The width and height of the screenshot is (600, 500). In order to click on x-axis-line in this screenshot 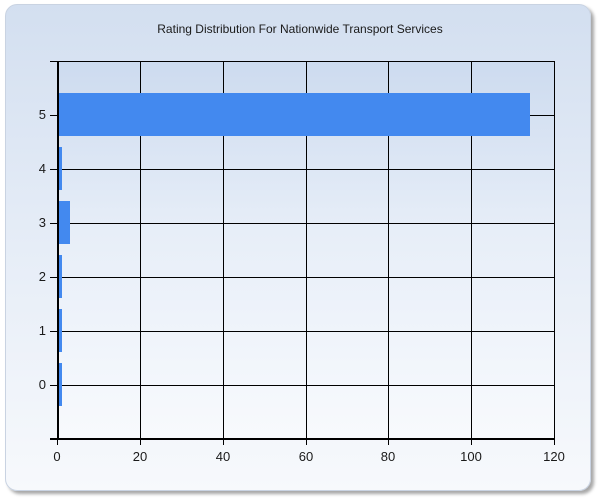, I will do `click(302, 439)`.